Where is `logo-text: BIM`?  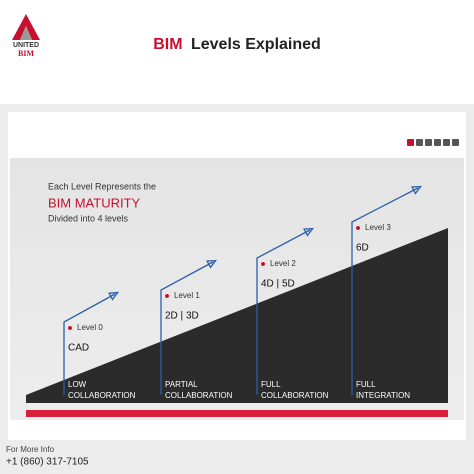
logo-text: BIM is located at coordinates (26, 53).